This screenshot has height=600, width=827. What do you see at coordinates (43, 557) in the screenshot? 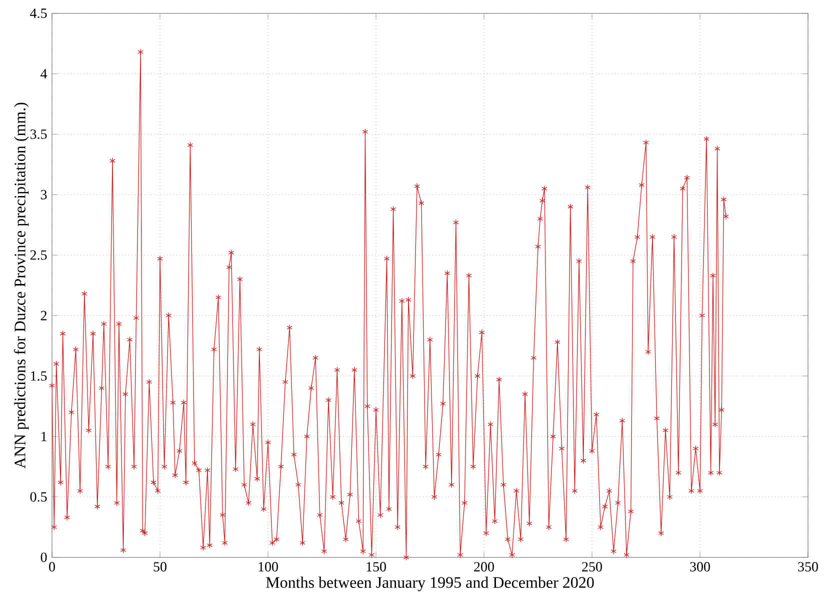
I see `y-tick-label: 0` at bounding box center [43, 557].